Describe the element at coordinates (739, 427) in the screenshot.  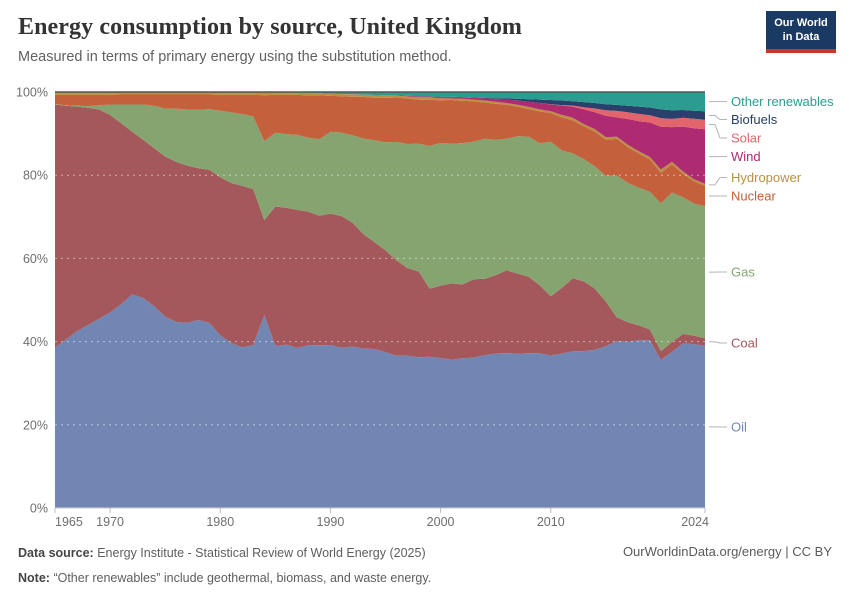
I see `legend-label-oil: Oil` at that location.